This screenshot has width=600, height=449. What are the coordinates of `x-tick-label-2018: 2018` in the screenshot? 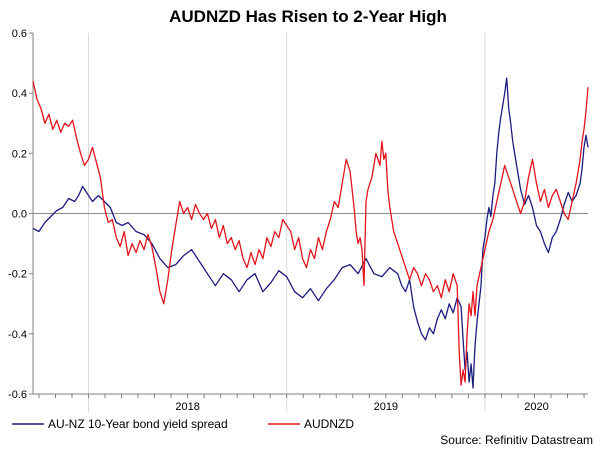 It's located at (187, 407).